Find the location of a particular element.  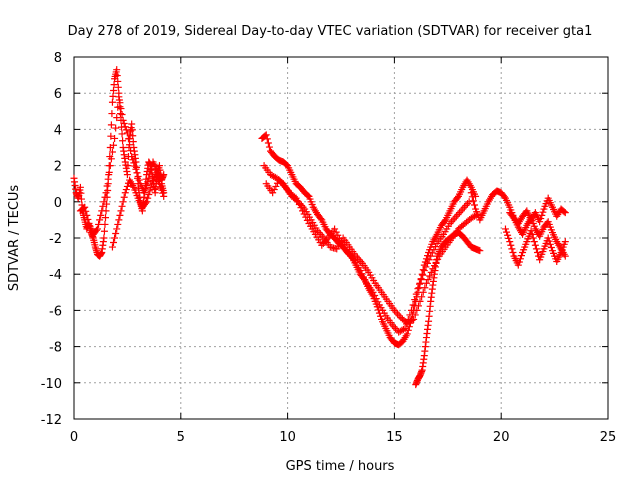

y-tick-label: 6 is located at coordinates (58, 94).